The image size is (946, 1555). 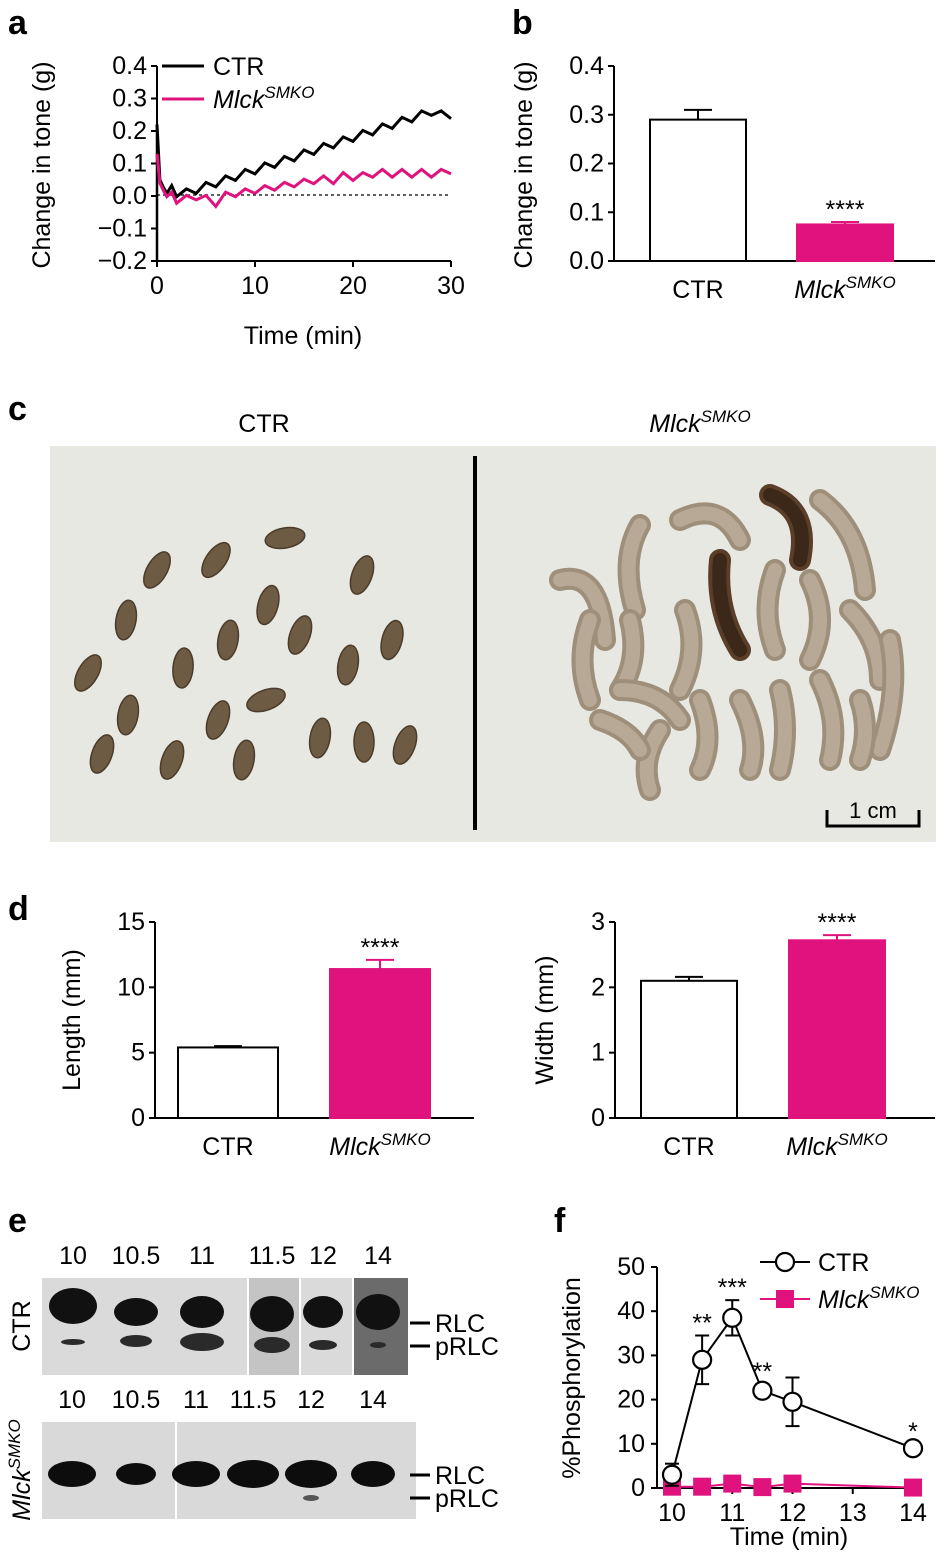 What do you see at coordinates (373, 1400) in the screenshot?
I see `e-mlck-lane-label: 14` at bounding box center [373, 1400].